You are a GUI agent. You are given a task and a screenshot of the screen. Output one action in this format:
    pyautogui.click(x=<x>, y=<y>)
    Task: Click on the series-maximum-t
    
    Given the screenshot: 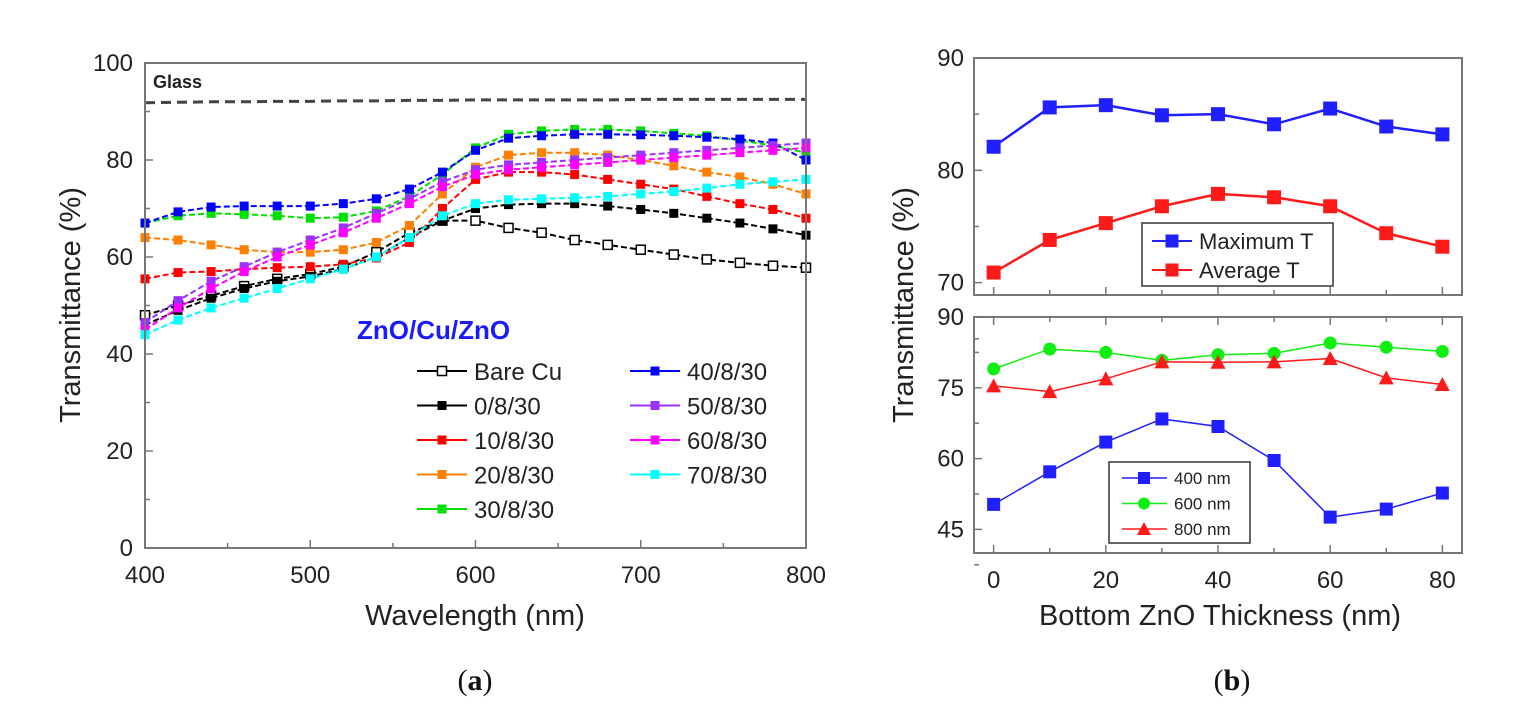 What is the action you would take?
    pyautogui.click(x=1218, y=126)
    